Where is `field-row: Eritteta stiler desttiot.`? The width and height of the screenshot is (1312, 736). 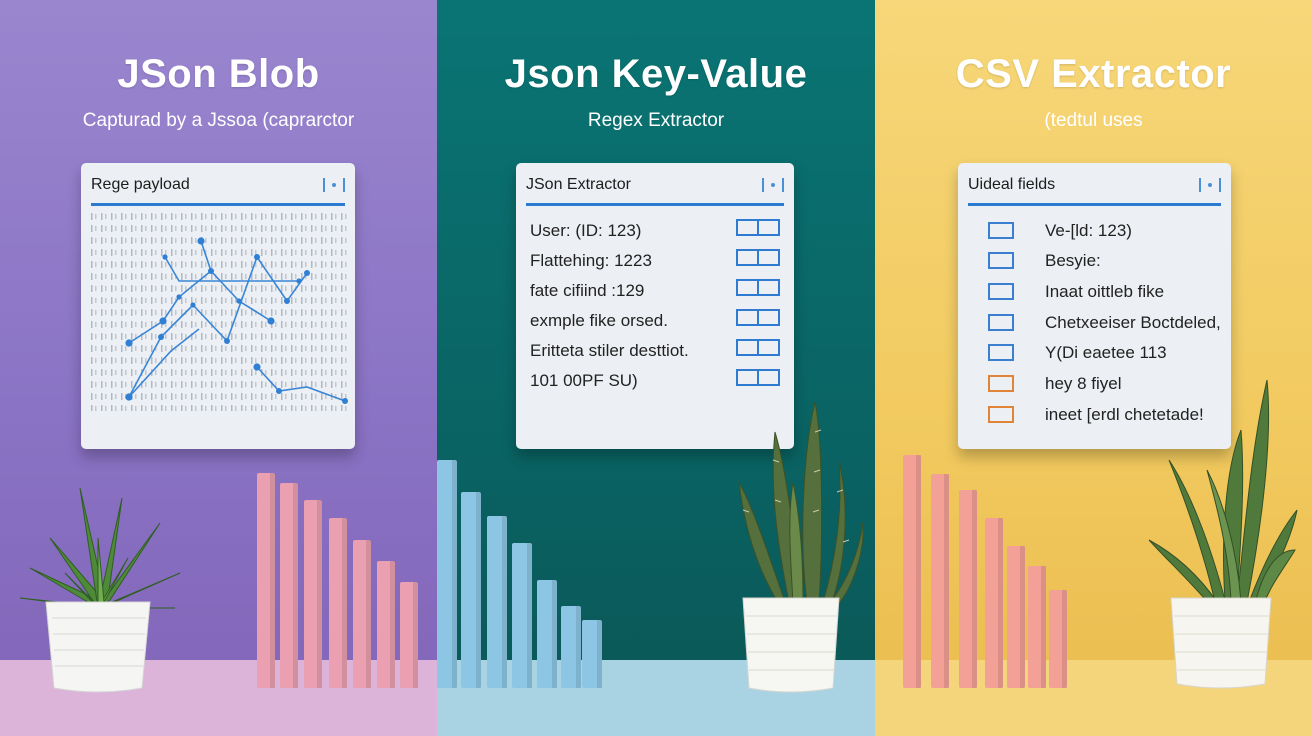
field-row: Eritteta stiler desttiot. is located at coordinates (655, 352).